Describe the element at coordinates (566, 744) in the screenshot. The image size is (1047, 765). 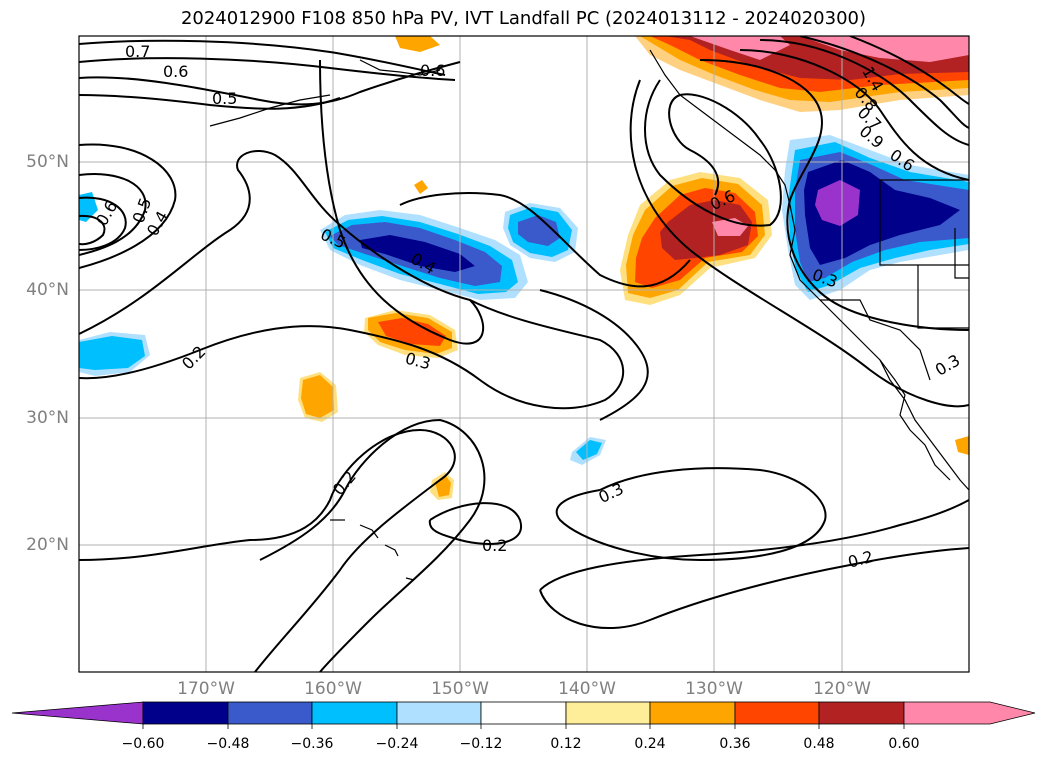
I see `colorbar-tick-label: 0.12` at that location.